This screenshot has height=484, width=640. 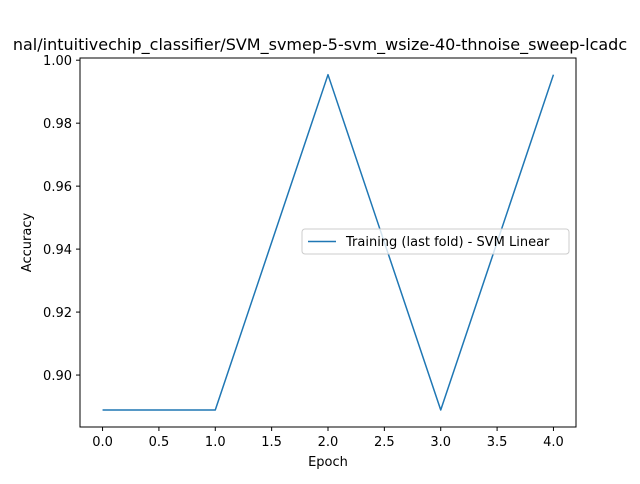 What do you see at coordinates (159, 442) in the screenshot?
I see `x-tick-label: 0.5` at bounding box center [159, 442].